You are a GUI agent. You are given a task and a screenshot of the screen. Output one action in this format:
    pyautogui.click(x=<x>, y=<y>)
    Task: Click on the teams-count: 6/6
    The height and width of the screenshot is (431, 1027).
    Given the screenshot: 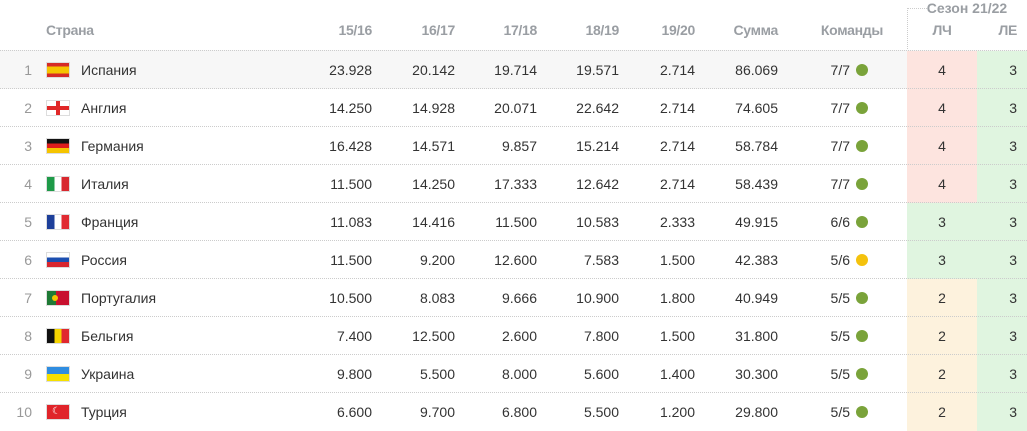 What is the action you would take?
    pyautogui.click(x=840, y=222)
    